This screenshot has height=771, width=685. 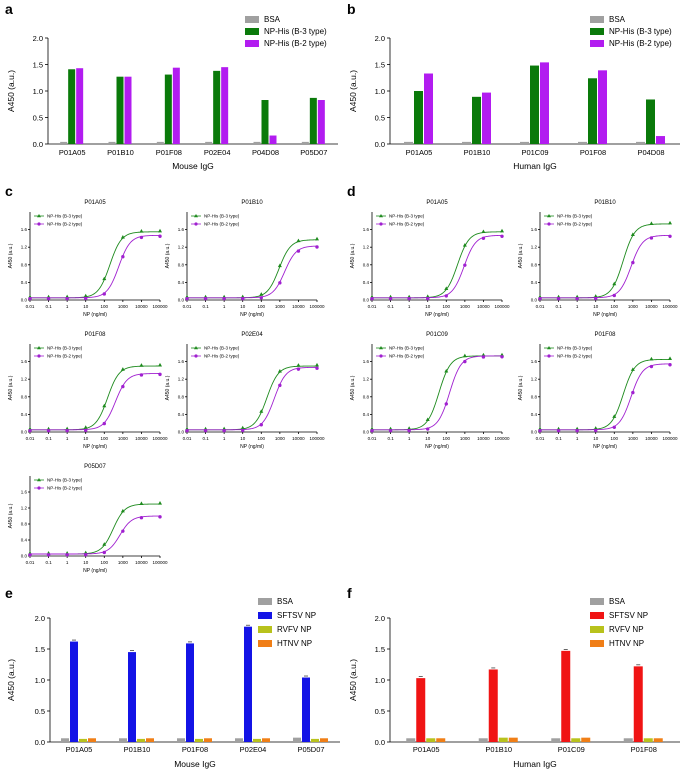 I want to click on legend-swatch-f, so click(x=597, y=601).